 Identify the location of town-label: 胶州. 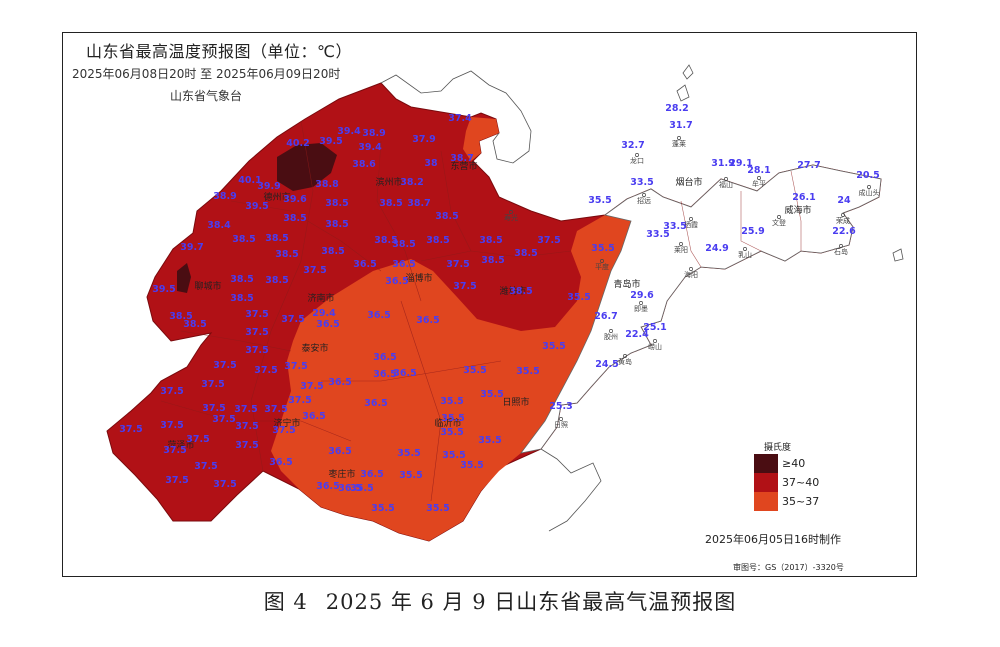
(611, 336).